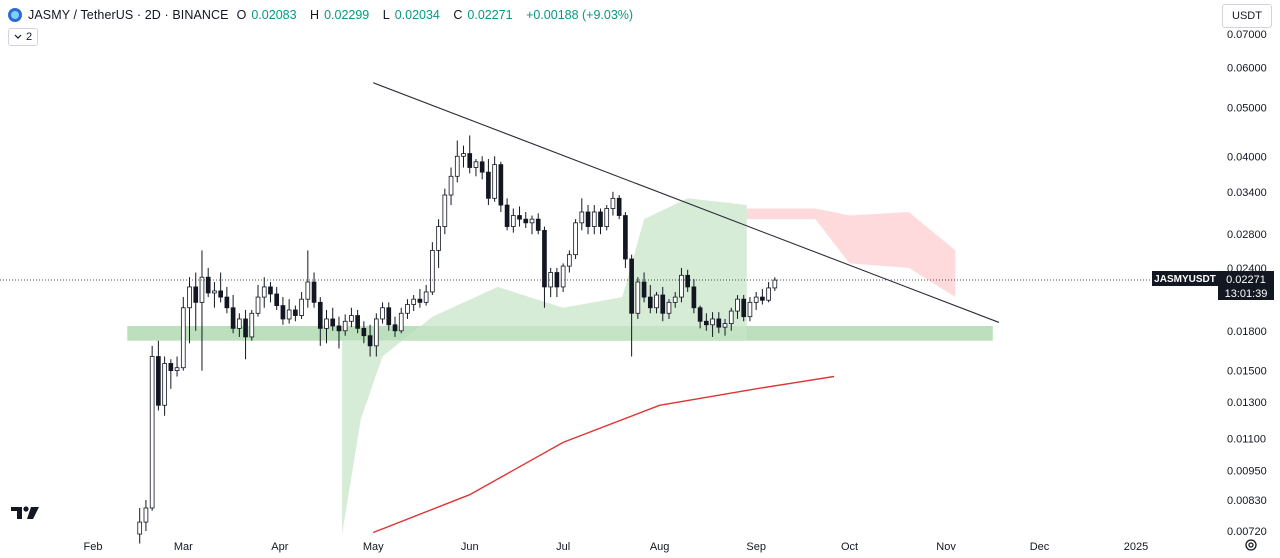 The image size is (1280, 558). Describe the element at coordinates (1247, 532) in the screenshot. I see `y-tick-label: 0.00720` at that location.